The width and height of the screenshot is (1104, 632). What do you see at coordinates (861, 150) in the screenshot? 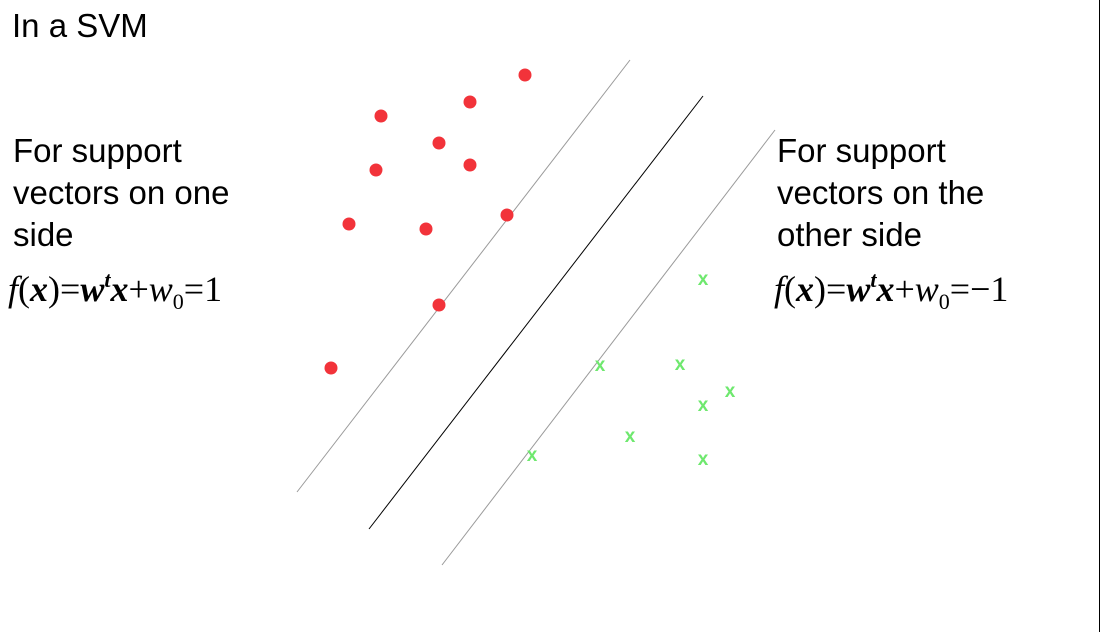
I see `right-caption-line: For support` at bounding box center [861, 150].